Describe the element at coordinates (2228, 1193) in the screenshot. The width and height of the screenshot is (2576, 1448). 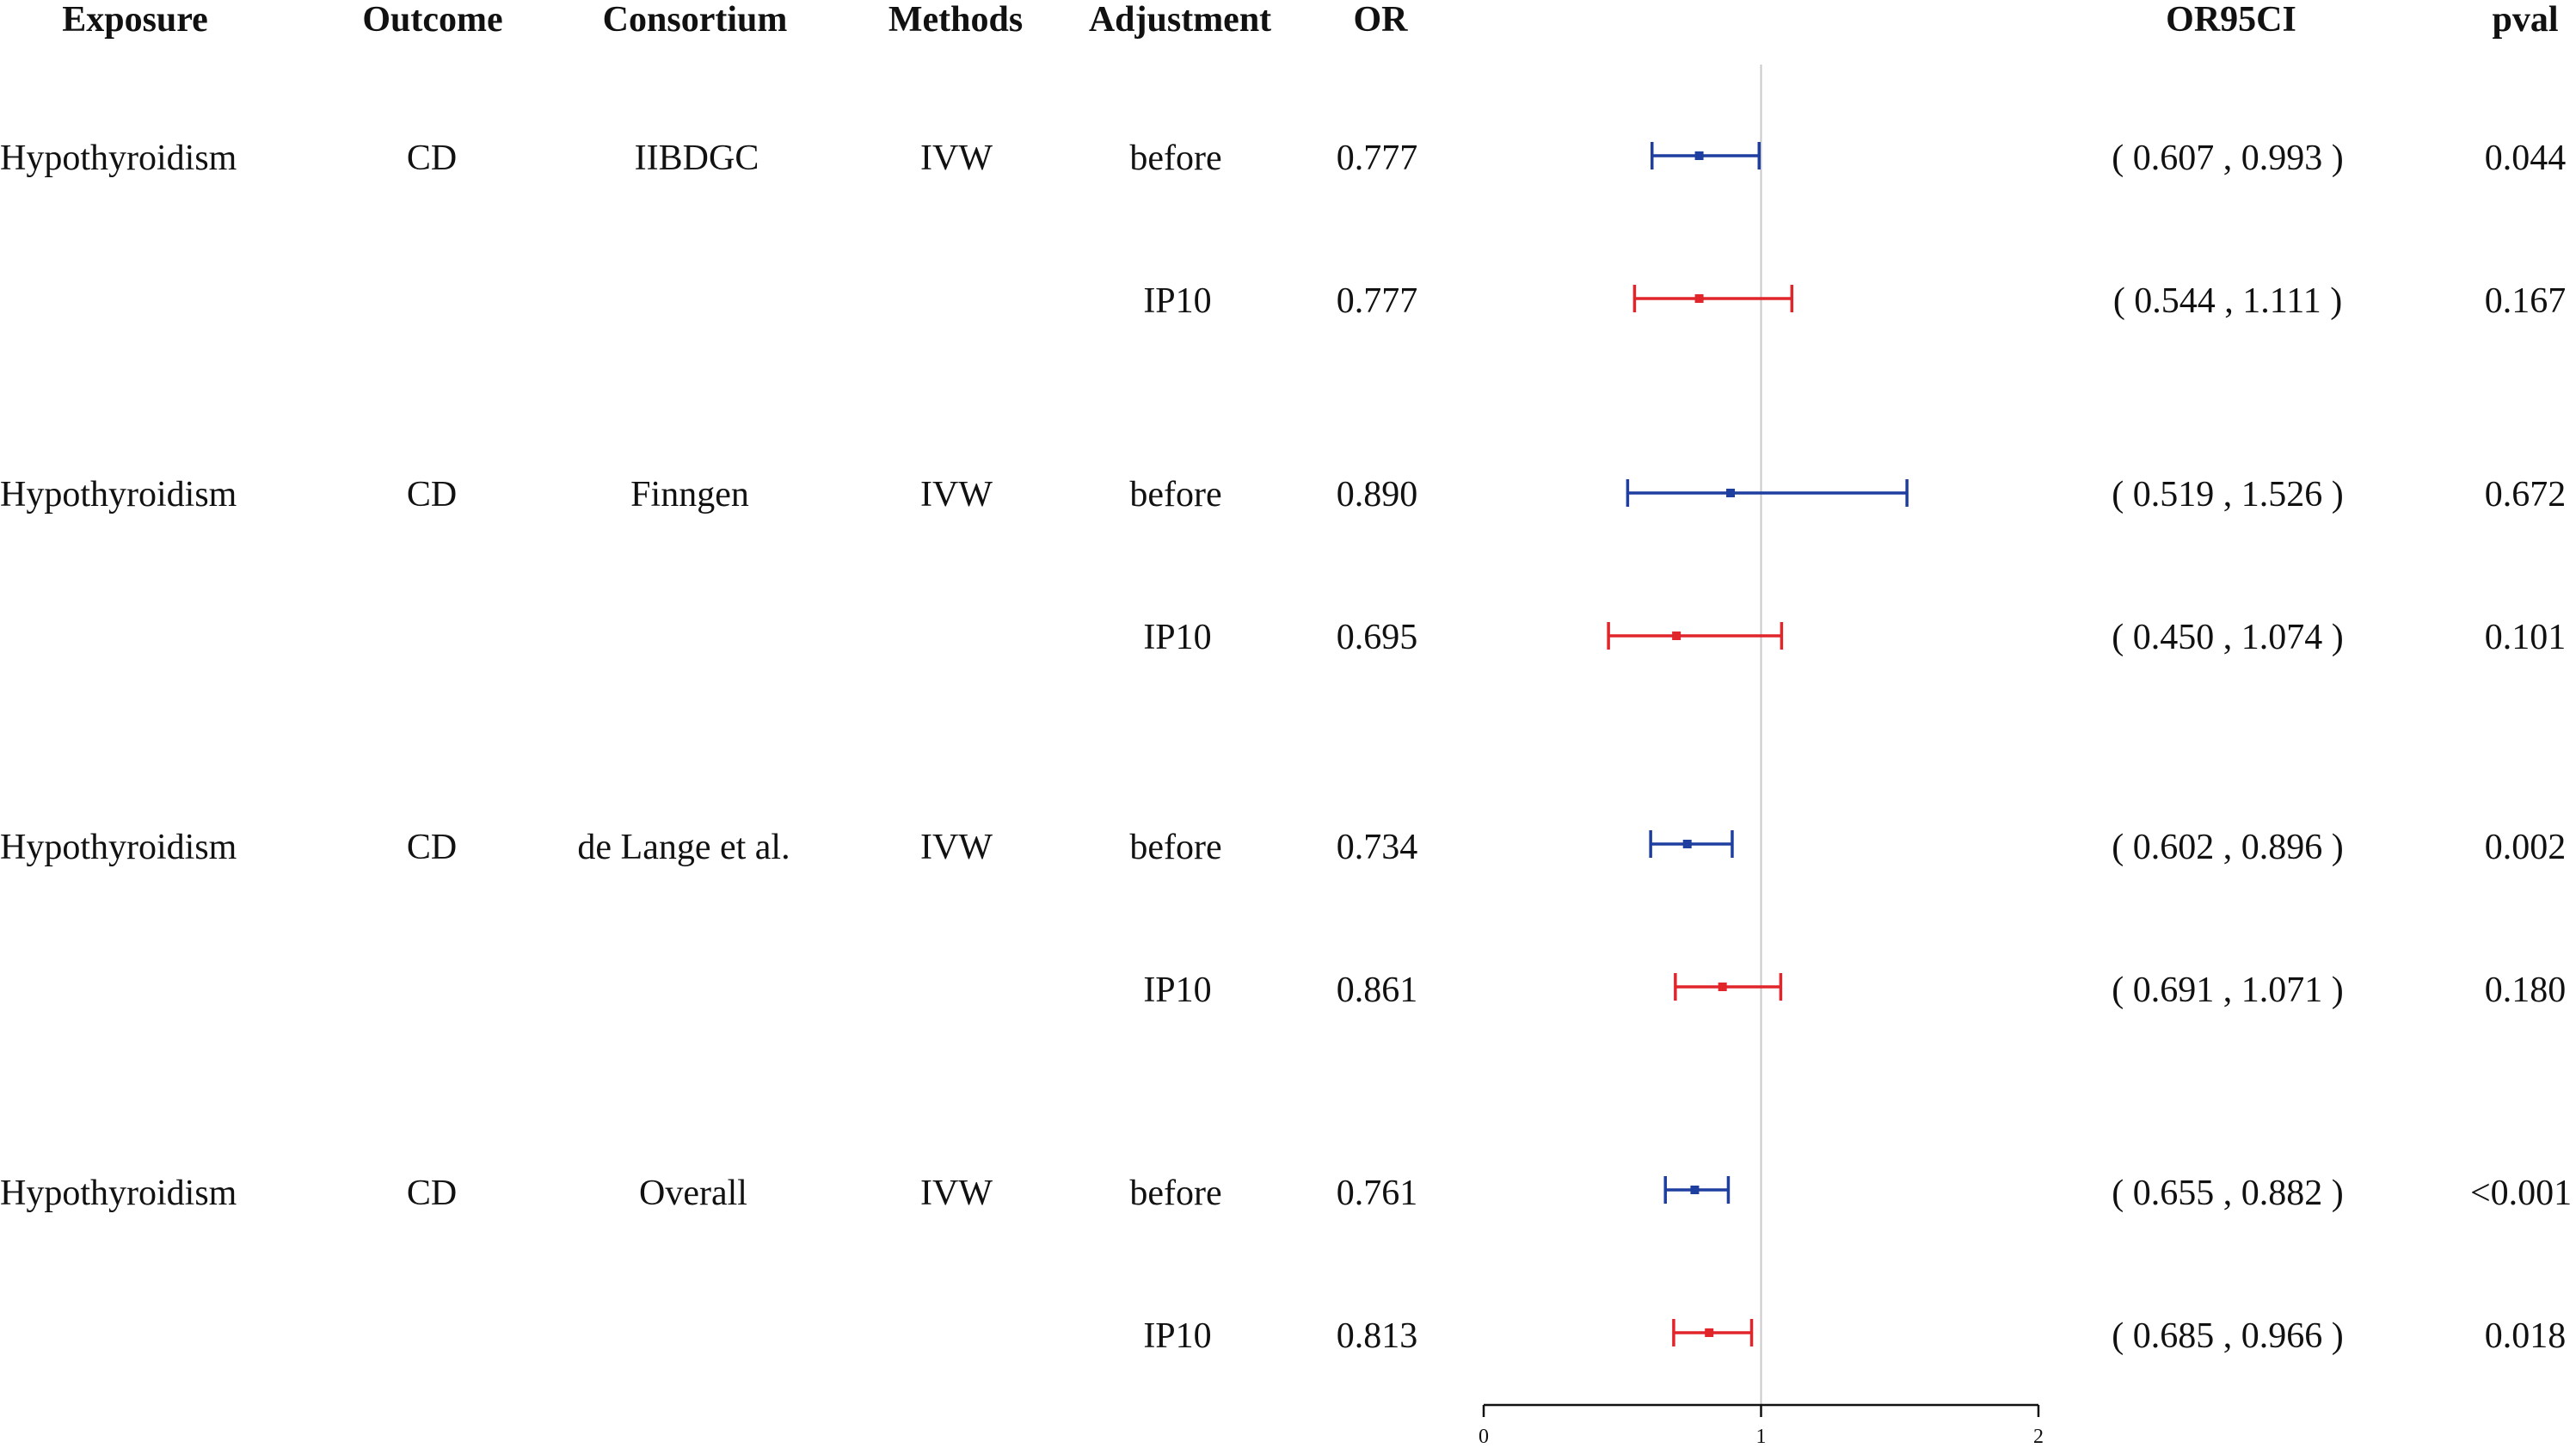
I see `row-ci: ( 0.655 , 0.882 )` at that location.